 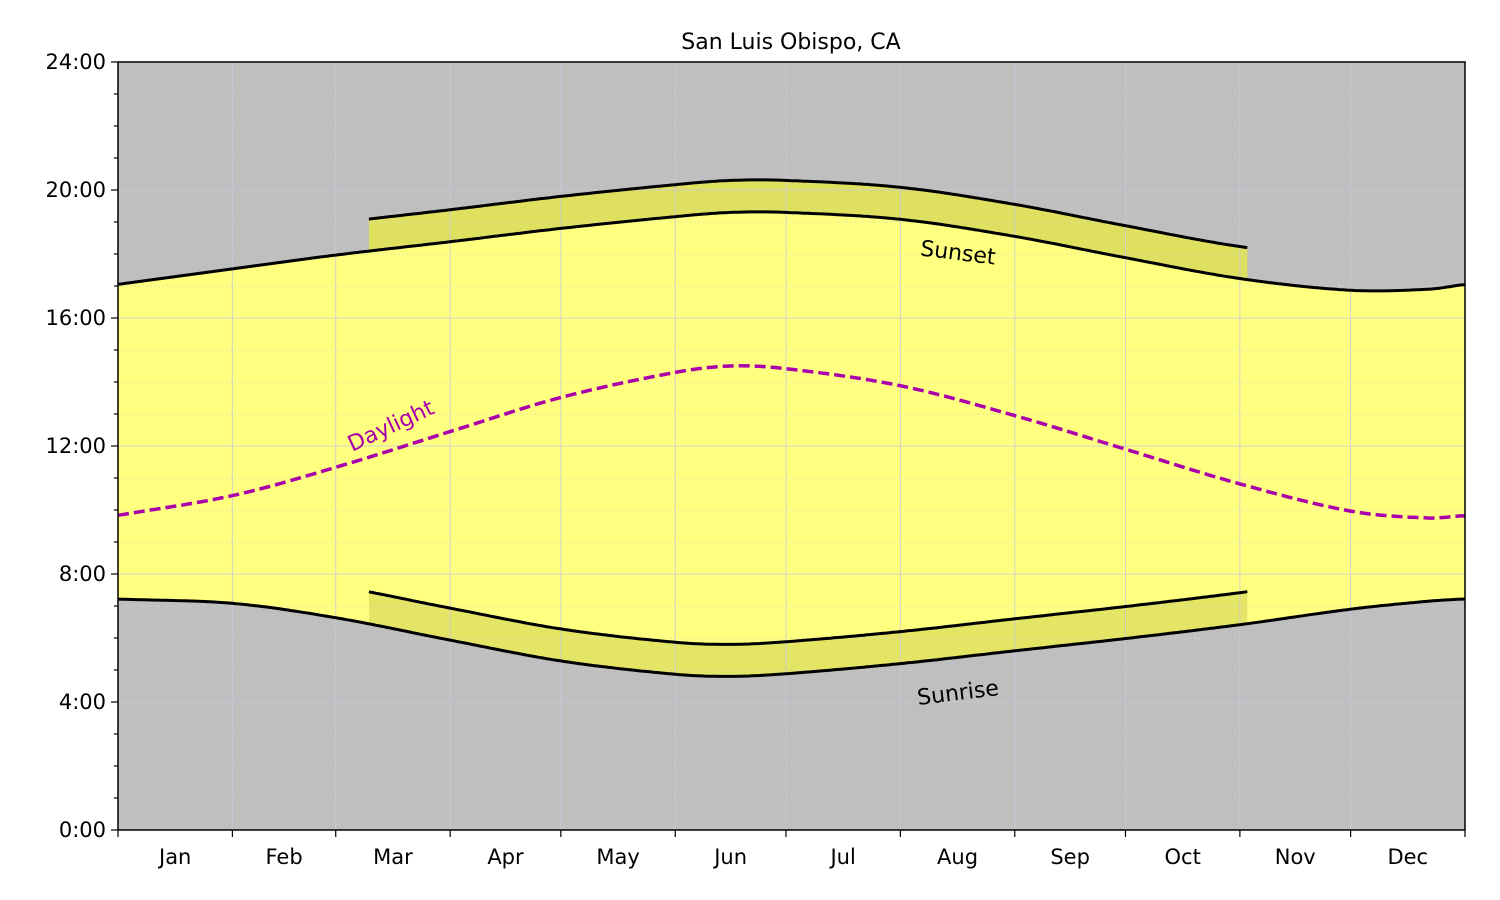 What do you see at coordinates (82, 702) in the screenshot?
I see `y-tick-label: 4:00` at bounding box center [82, 702].